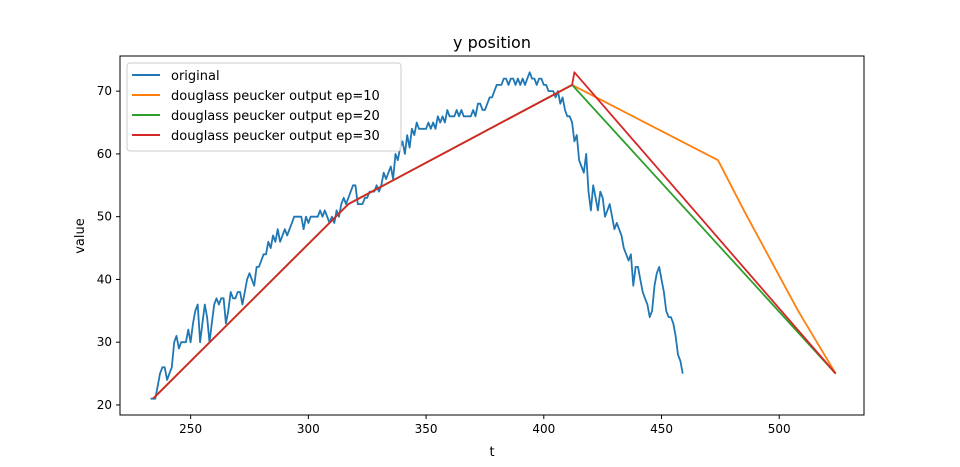 The height and width of the screenshot is (467, 960). I want to click on legend-label-2: douglass peucker output ep=10, so click(275, 96).